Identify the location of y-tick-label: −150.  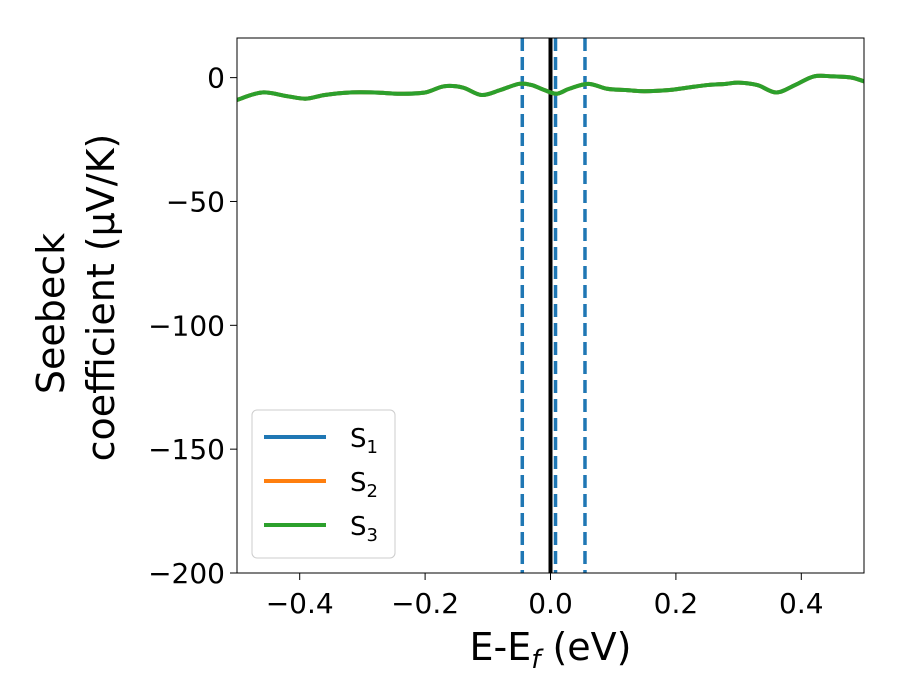
(186, 449).